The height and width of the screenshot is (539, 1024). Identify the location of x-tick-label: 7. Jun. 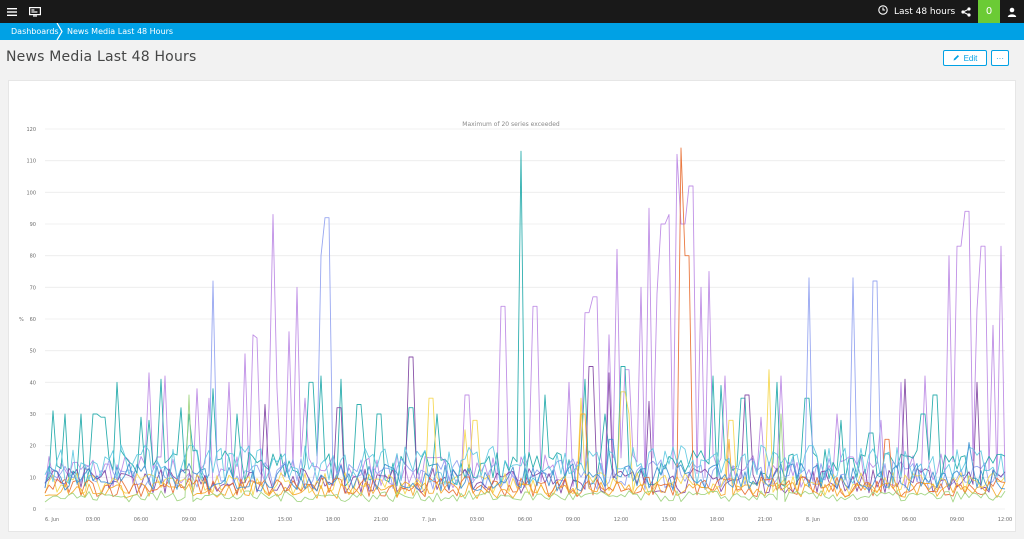
(429, 520).